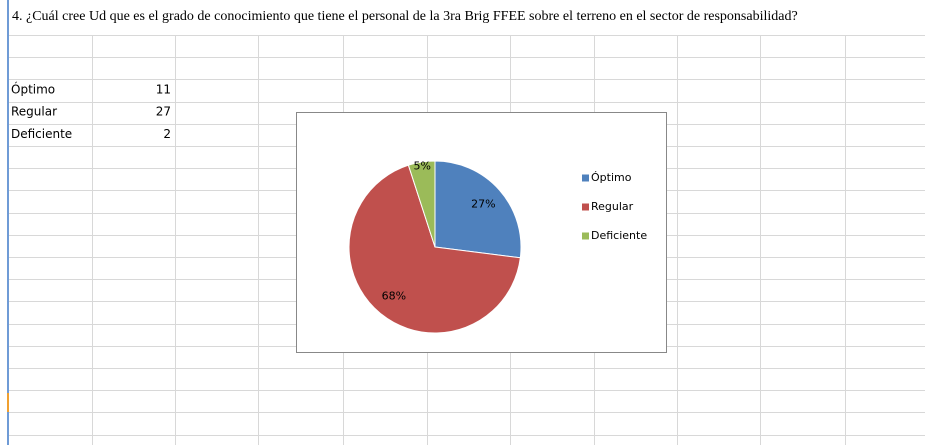 Image resolution: width=925 pixels, height=445 pixels. What do you see at coordinates (611, 177) in the screenshot?
I see `legend-label: Óptimo` at bounding box center [611, 177].